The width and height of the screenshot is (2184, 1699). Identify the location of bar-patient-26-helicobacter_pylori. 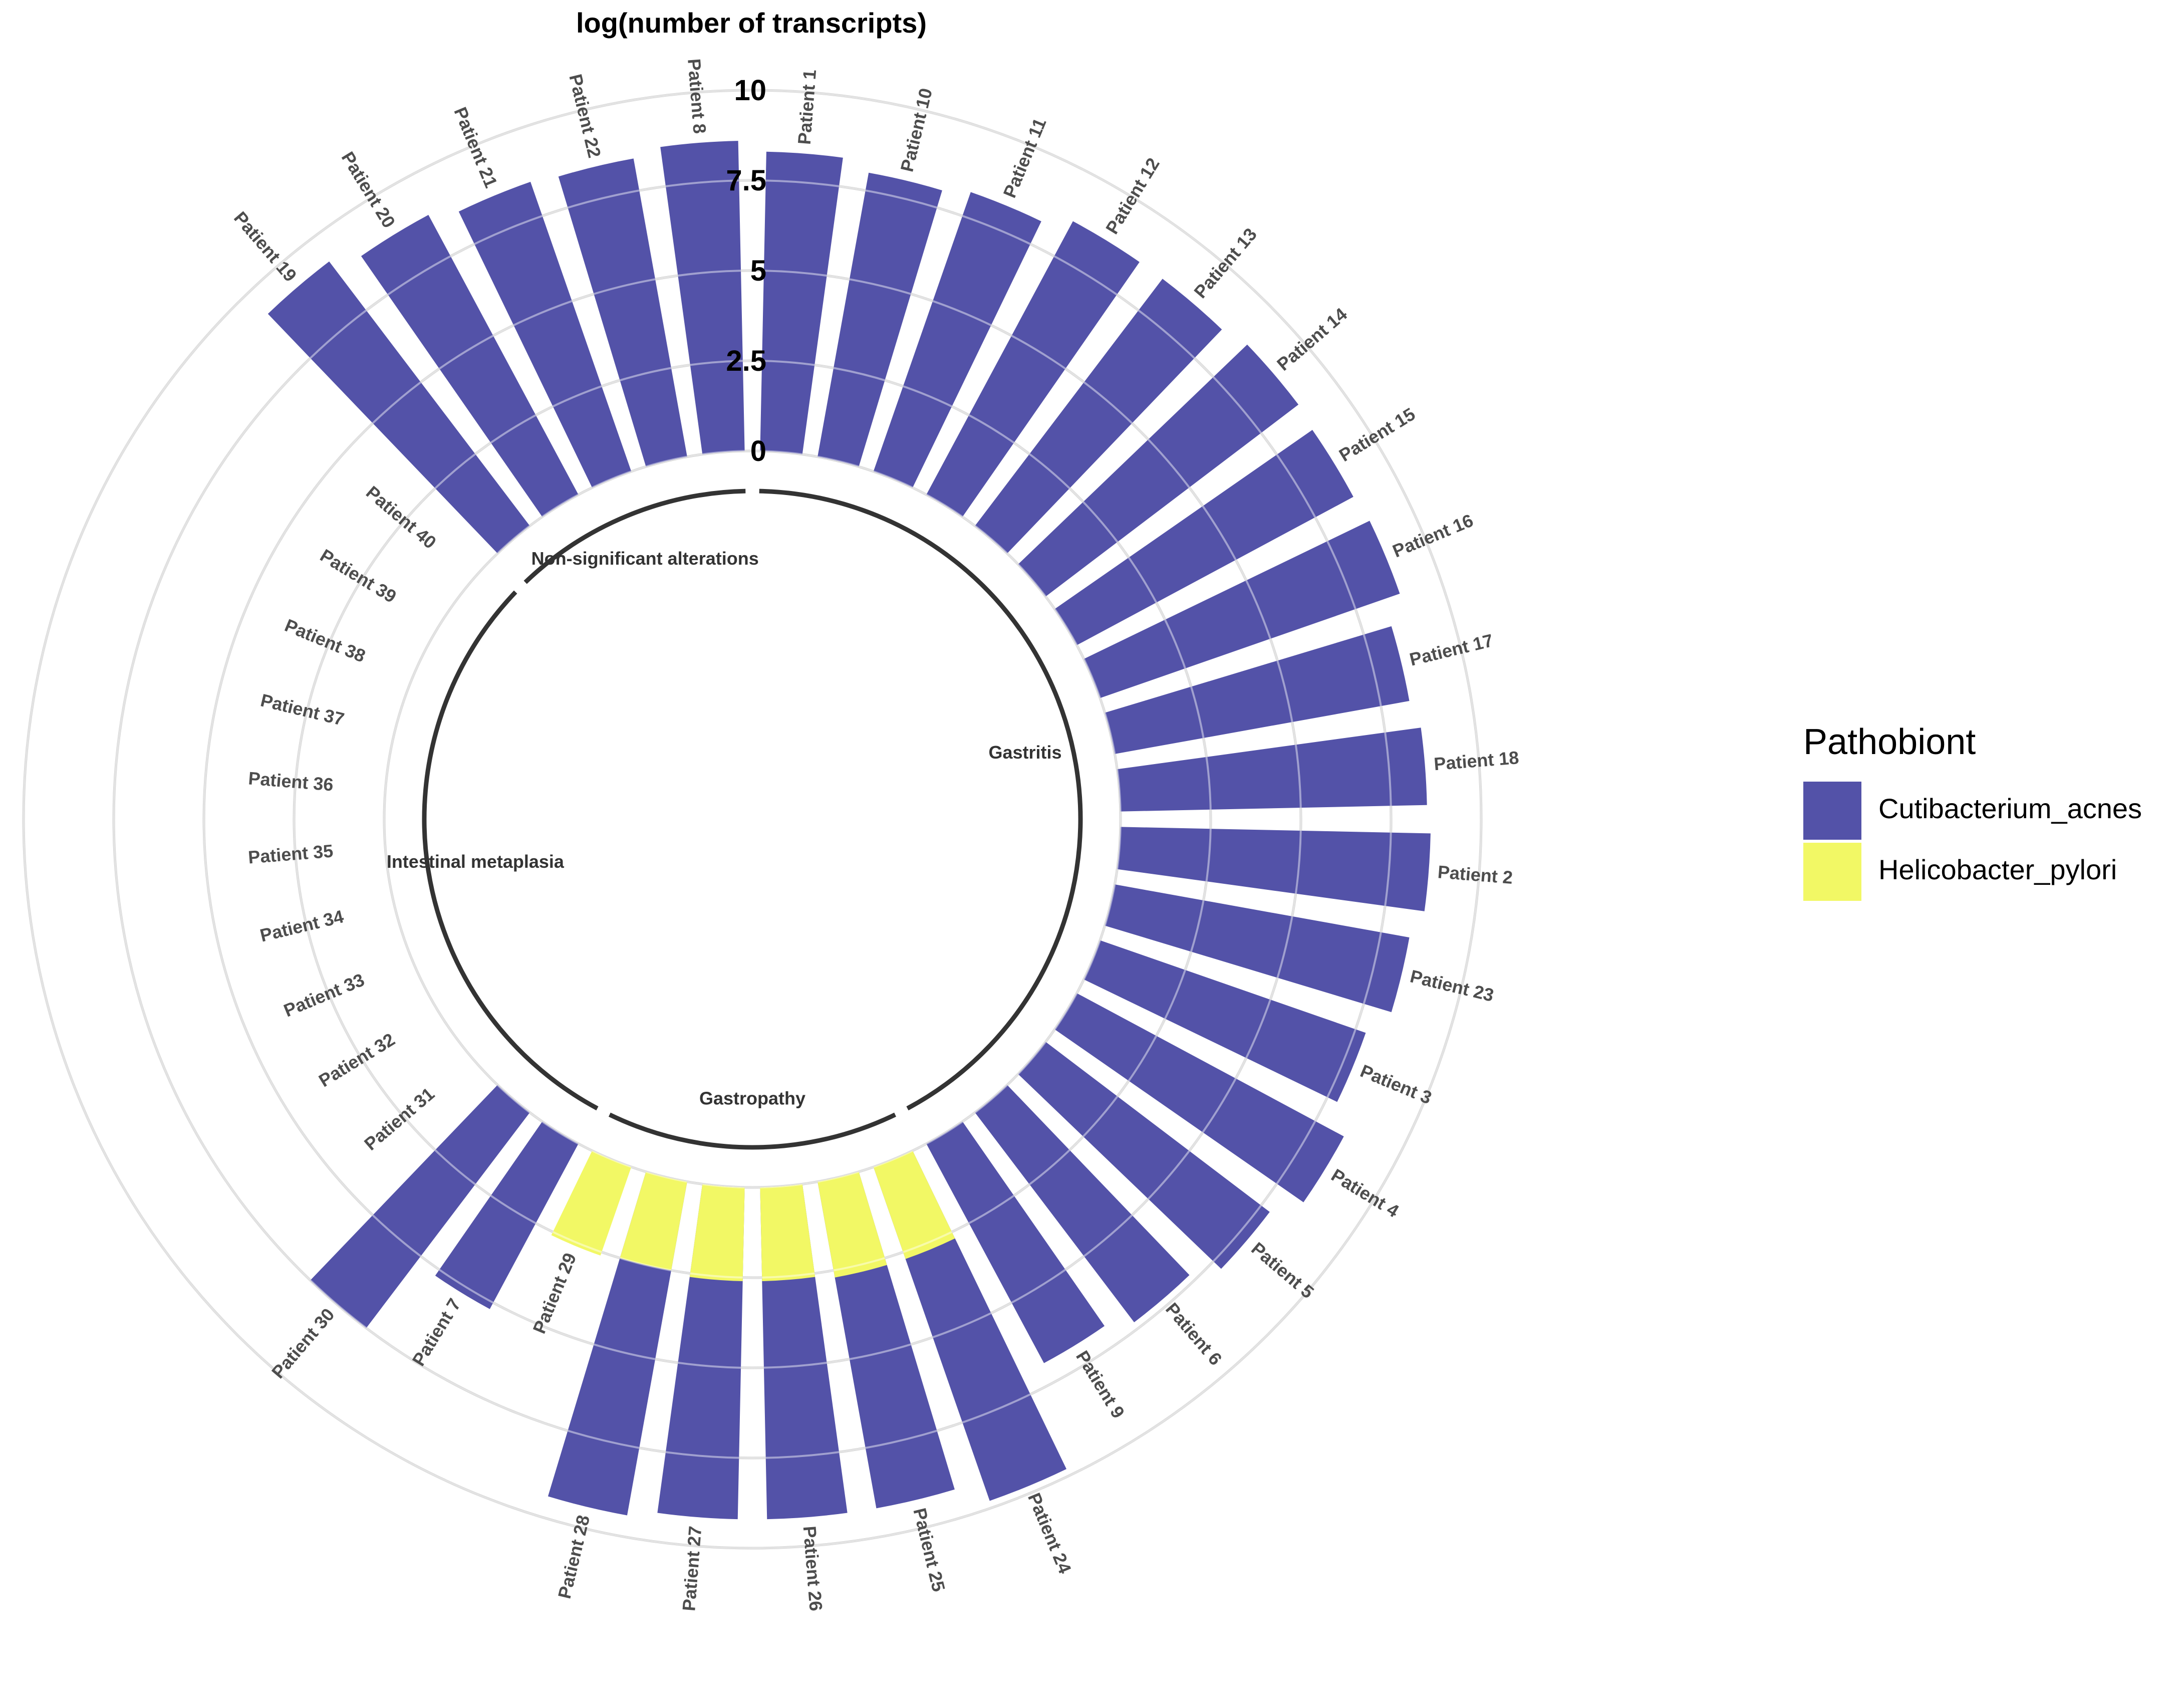
(787, 1232).